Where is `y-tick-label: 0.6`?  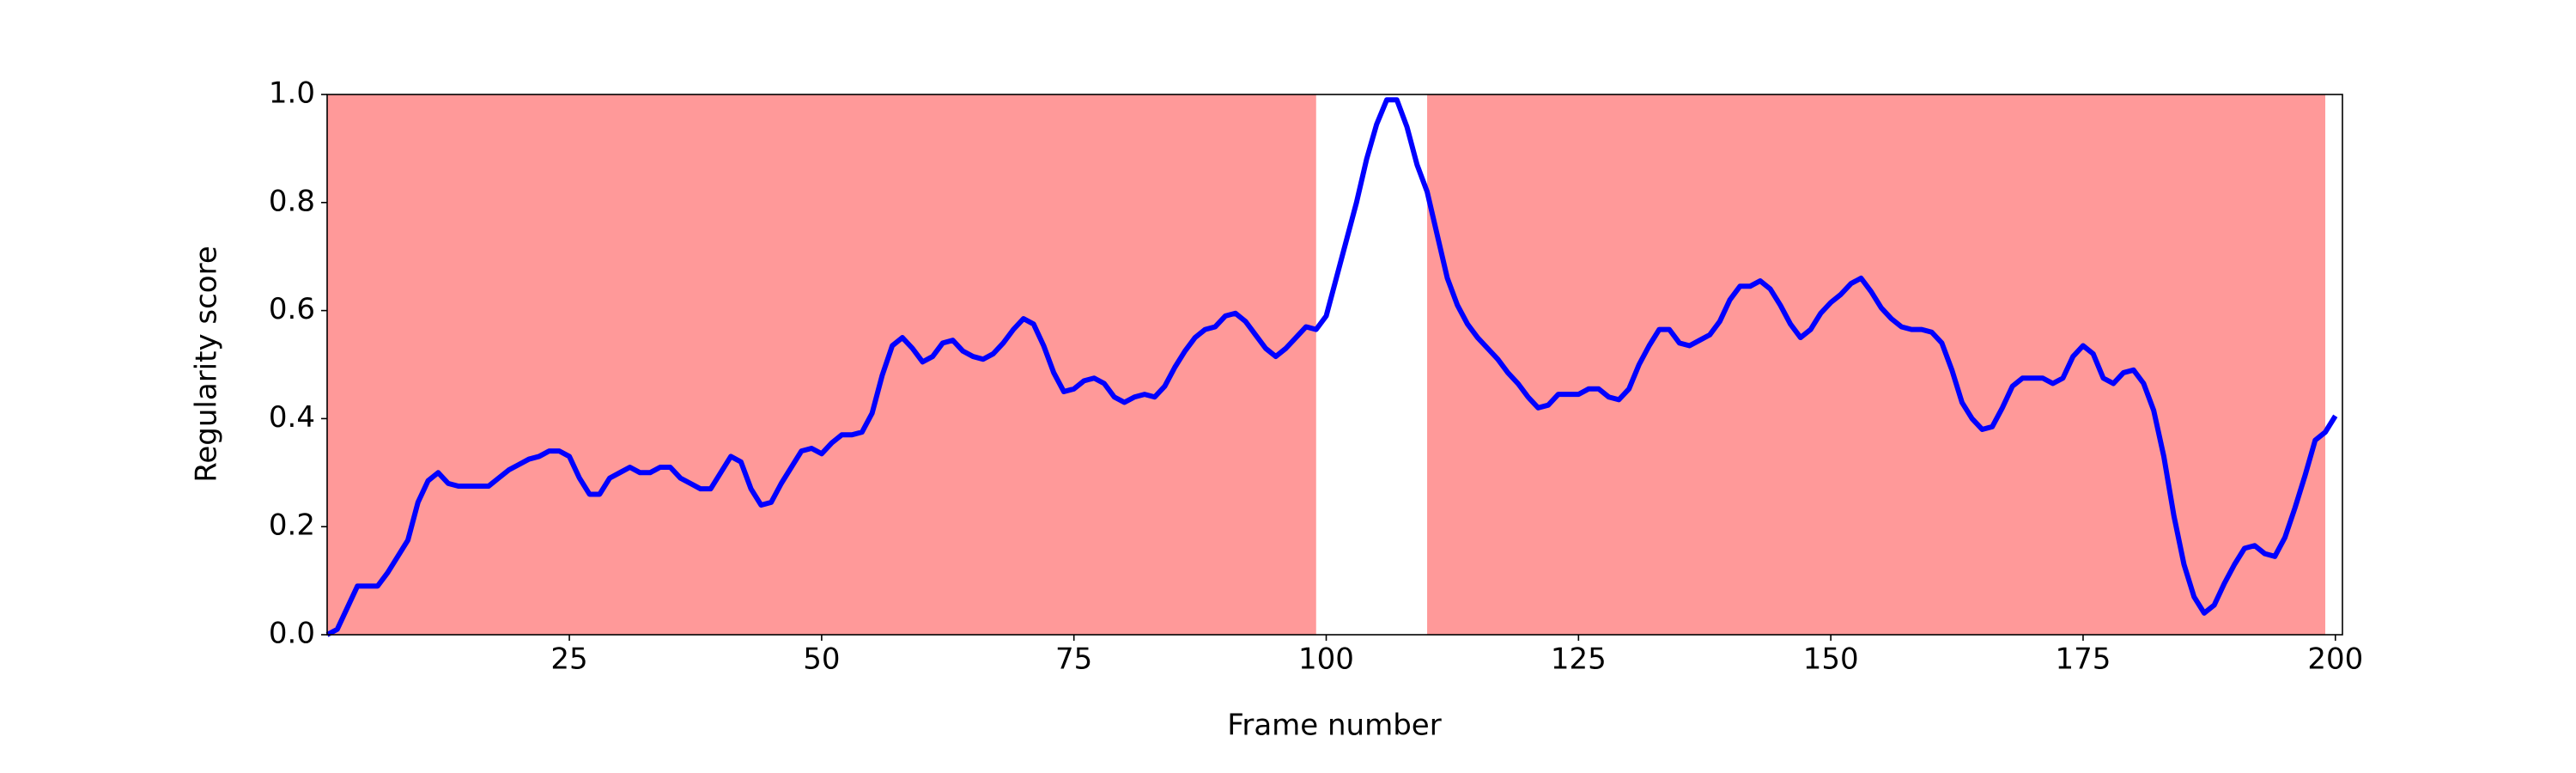 y-tick-label: 0.6 is located at coordinates (292, 309).